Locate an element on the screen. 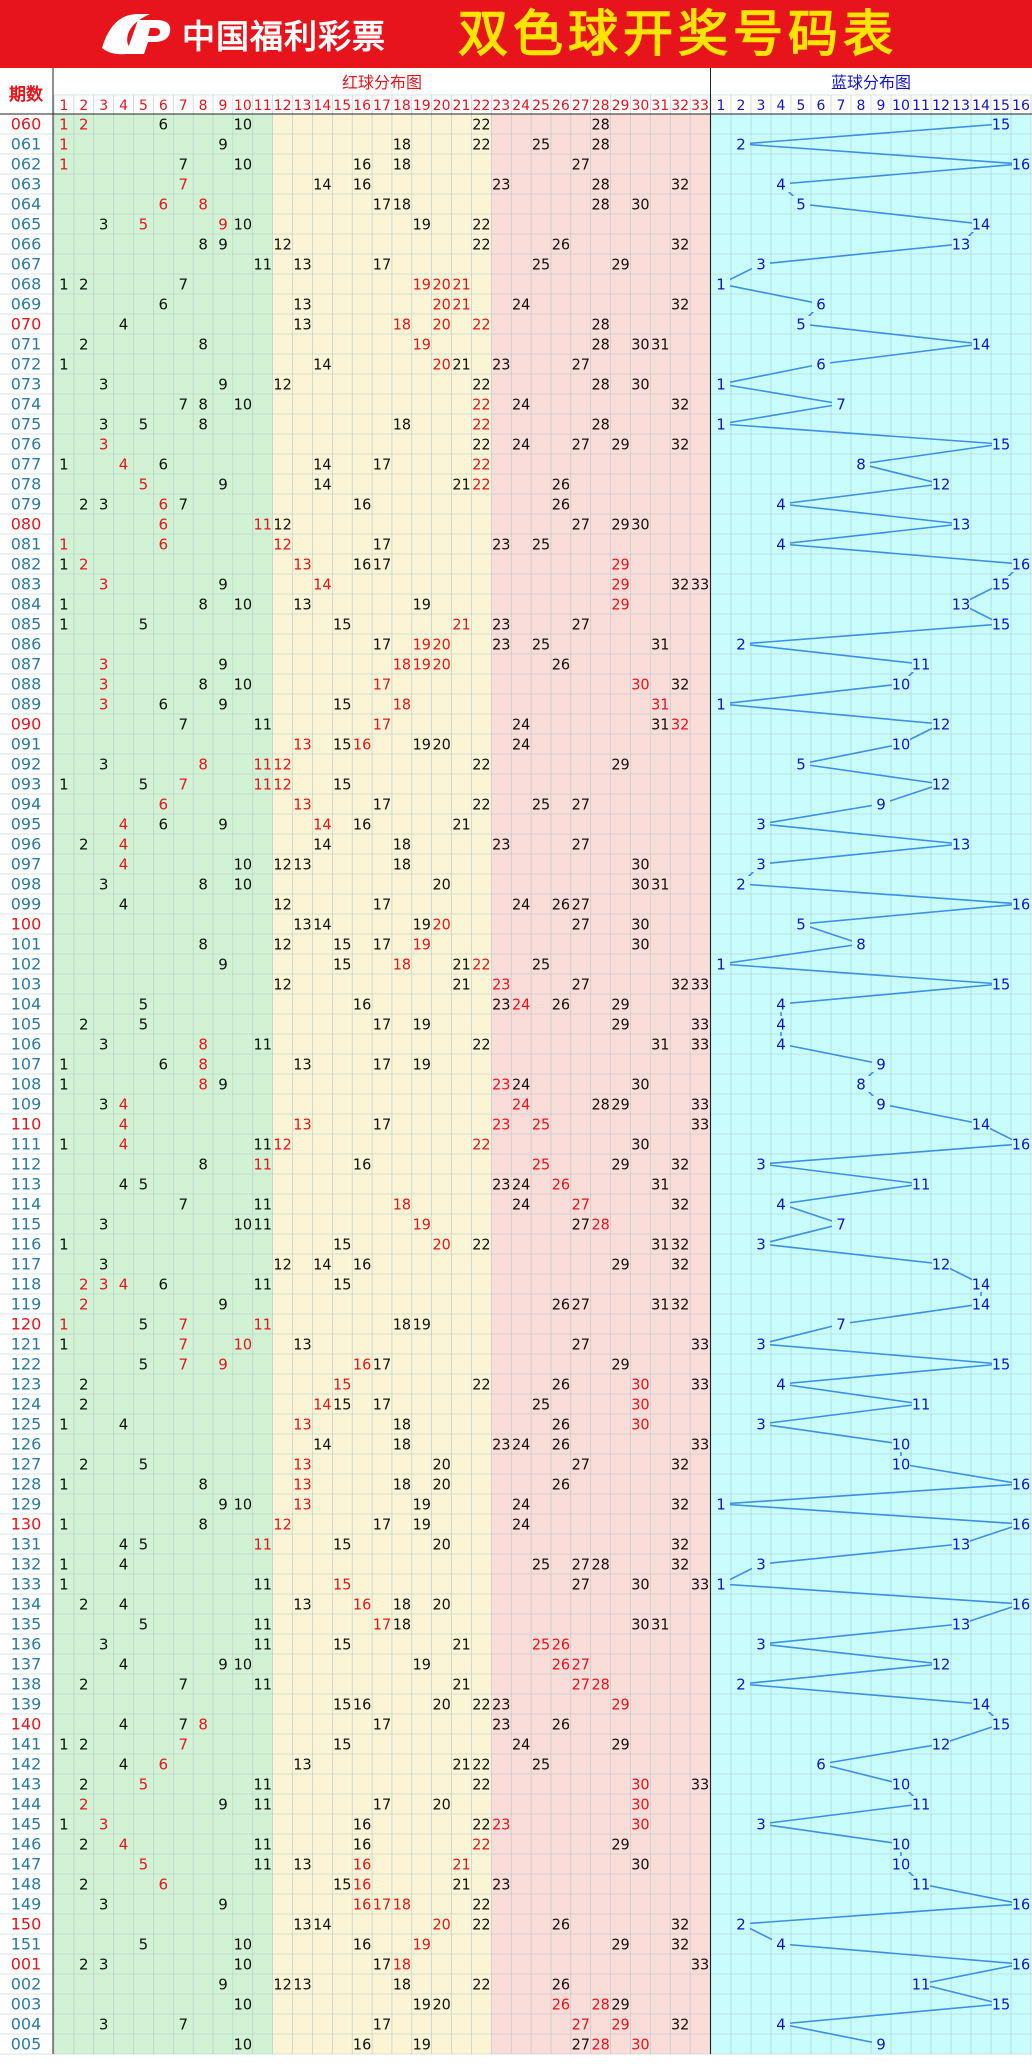 The height and width of the screenshot is (2064, 1032). period-label: 094 is located at coordinates (26, 804).